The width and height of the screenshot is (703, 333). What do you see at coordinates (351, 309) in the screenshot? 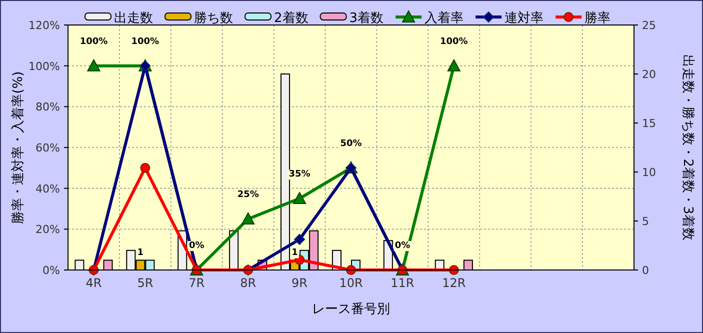
I see `x-axis-title: レース番号別` at bounding box center [351, 309].